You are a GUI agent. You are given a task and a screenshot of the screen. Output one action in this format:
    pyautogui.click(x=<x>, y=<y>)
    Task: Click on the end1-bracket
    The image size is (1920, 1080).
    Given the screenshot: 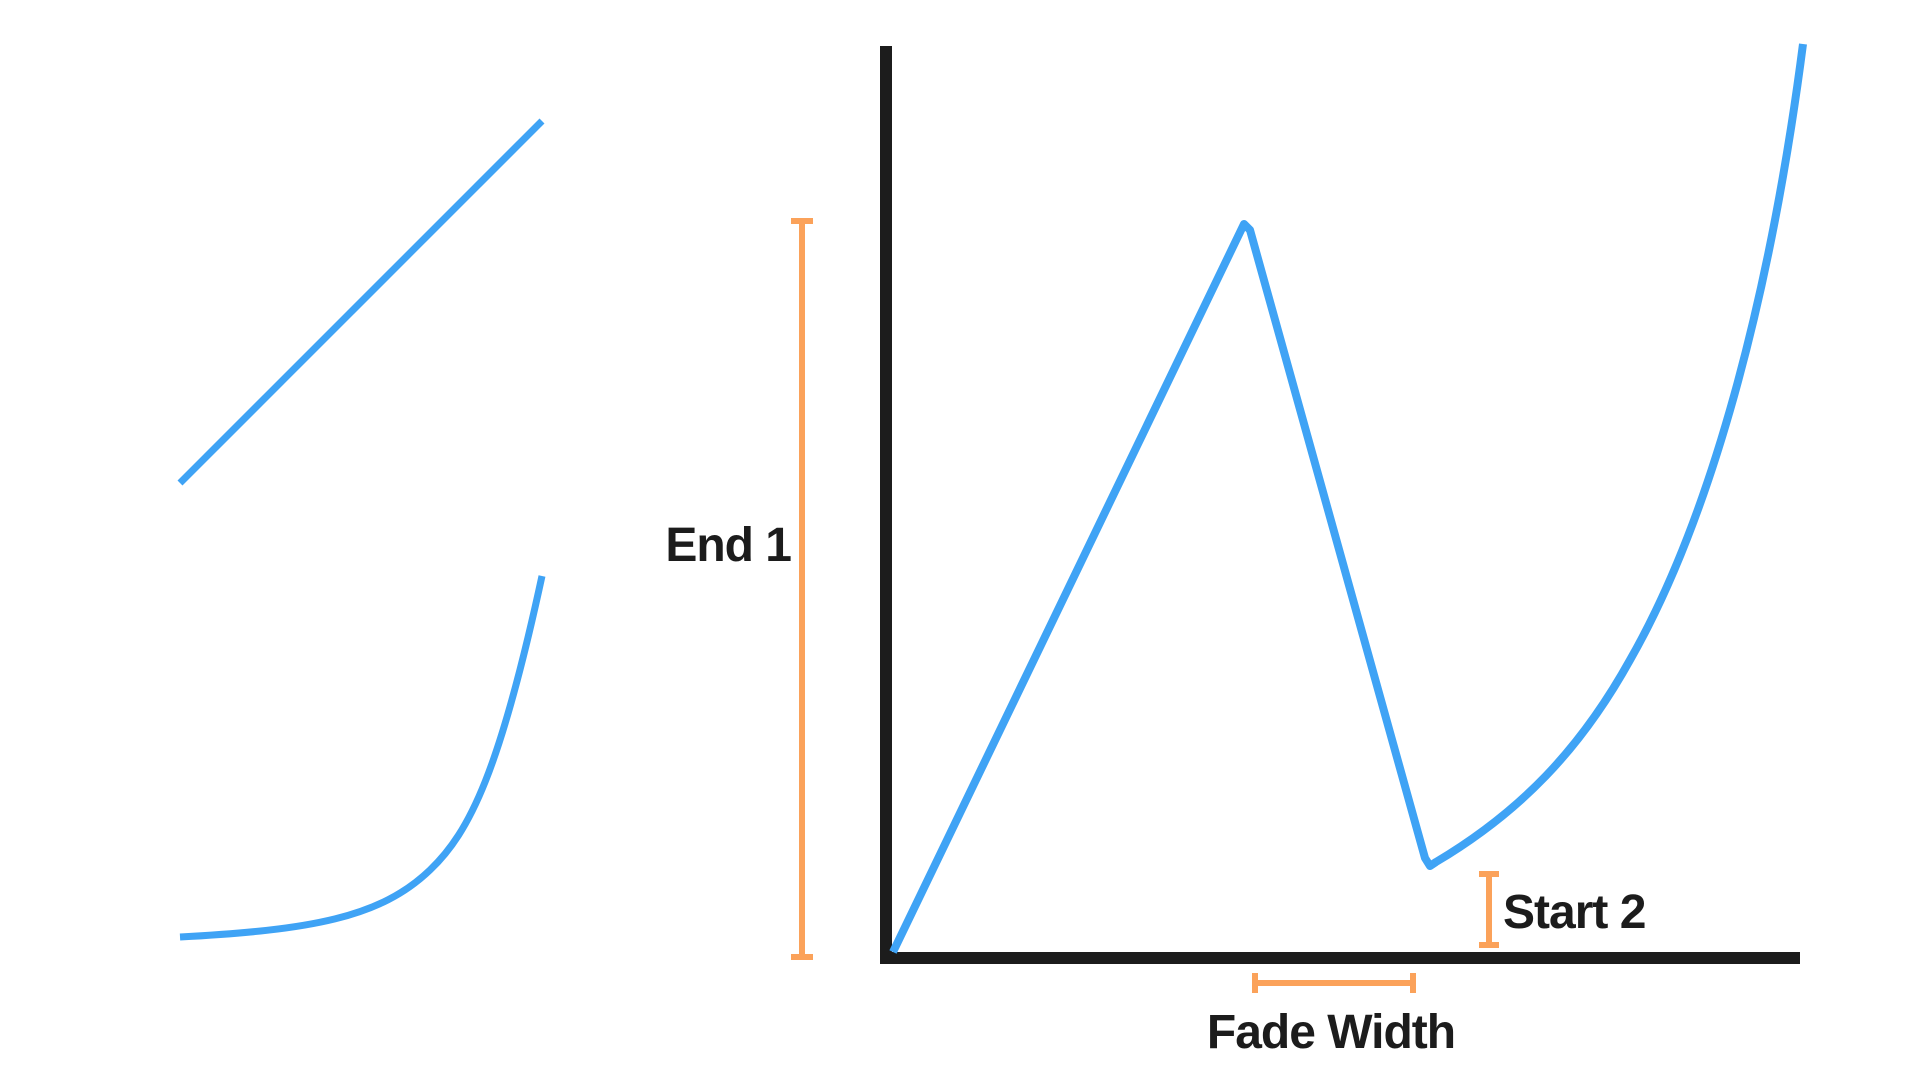 What is the action you would take?
    pyautogui.click(x=802, y=589)
    